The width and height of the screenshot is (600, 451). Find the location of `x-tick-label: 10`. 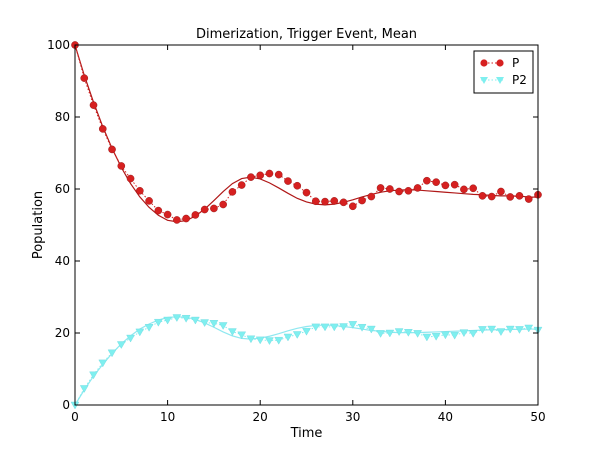

x-tick-label: 10 is located at coordinates (167, 417).